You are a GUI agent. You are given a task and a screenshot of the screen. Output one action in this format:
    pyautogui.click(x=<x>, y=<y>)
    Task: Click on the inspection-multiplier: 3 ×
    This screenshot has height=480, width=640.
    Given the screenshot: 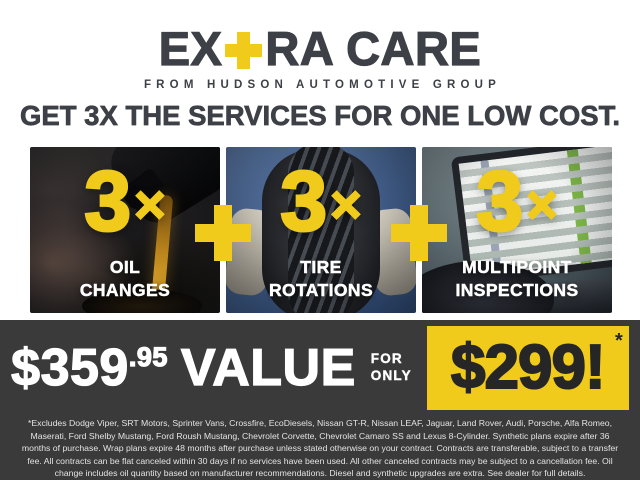 What is the action you would take?
    pyautogui.click(x=517, y=201)
    